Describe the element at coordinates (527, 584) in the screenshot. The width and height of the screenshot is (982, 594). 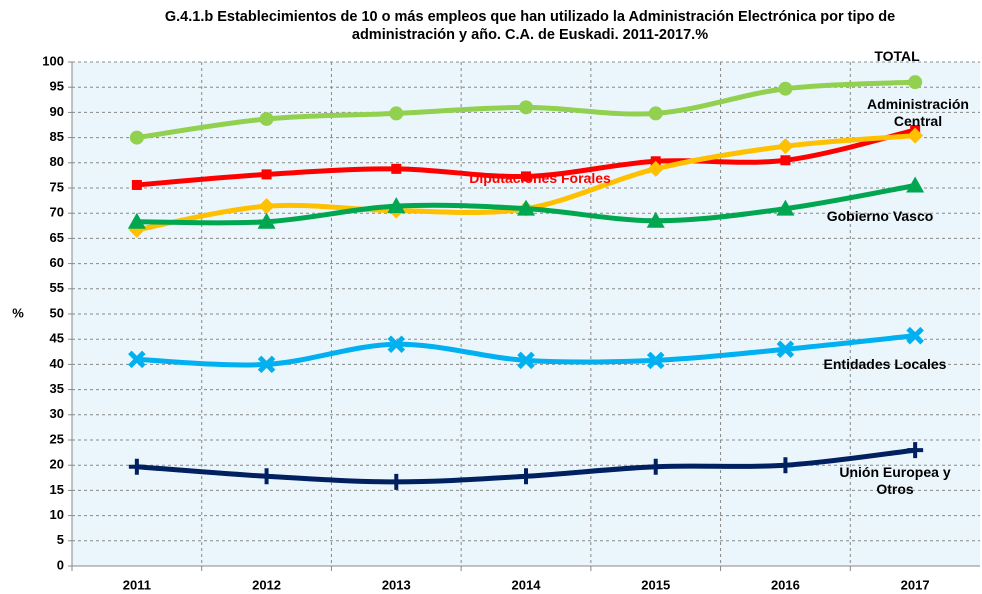
I see `x-tick-label: 2014` at that location.